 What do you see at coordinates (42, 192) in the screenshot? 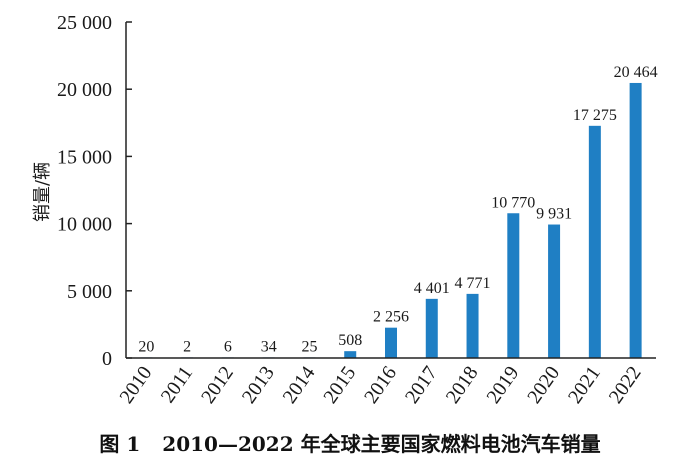
I see `y-axis-title: 销量/辆` at bounding box center [42, 192].